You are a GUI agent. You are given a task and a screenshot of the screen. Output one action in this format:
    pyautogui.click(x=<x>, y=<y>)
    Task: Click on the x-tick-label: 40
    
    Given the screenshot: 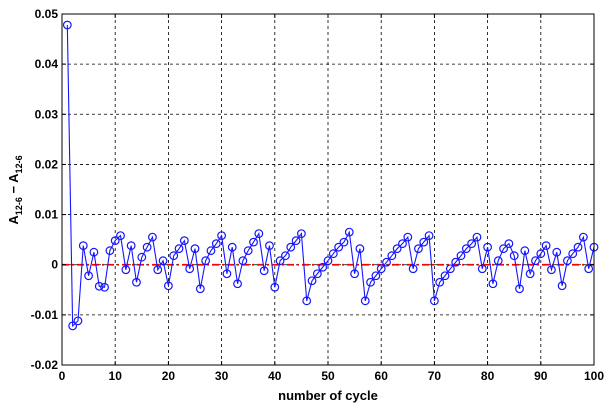 What is the action you would take?
    pyautogui.click(x=275, y=376)
    